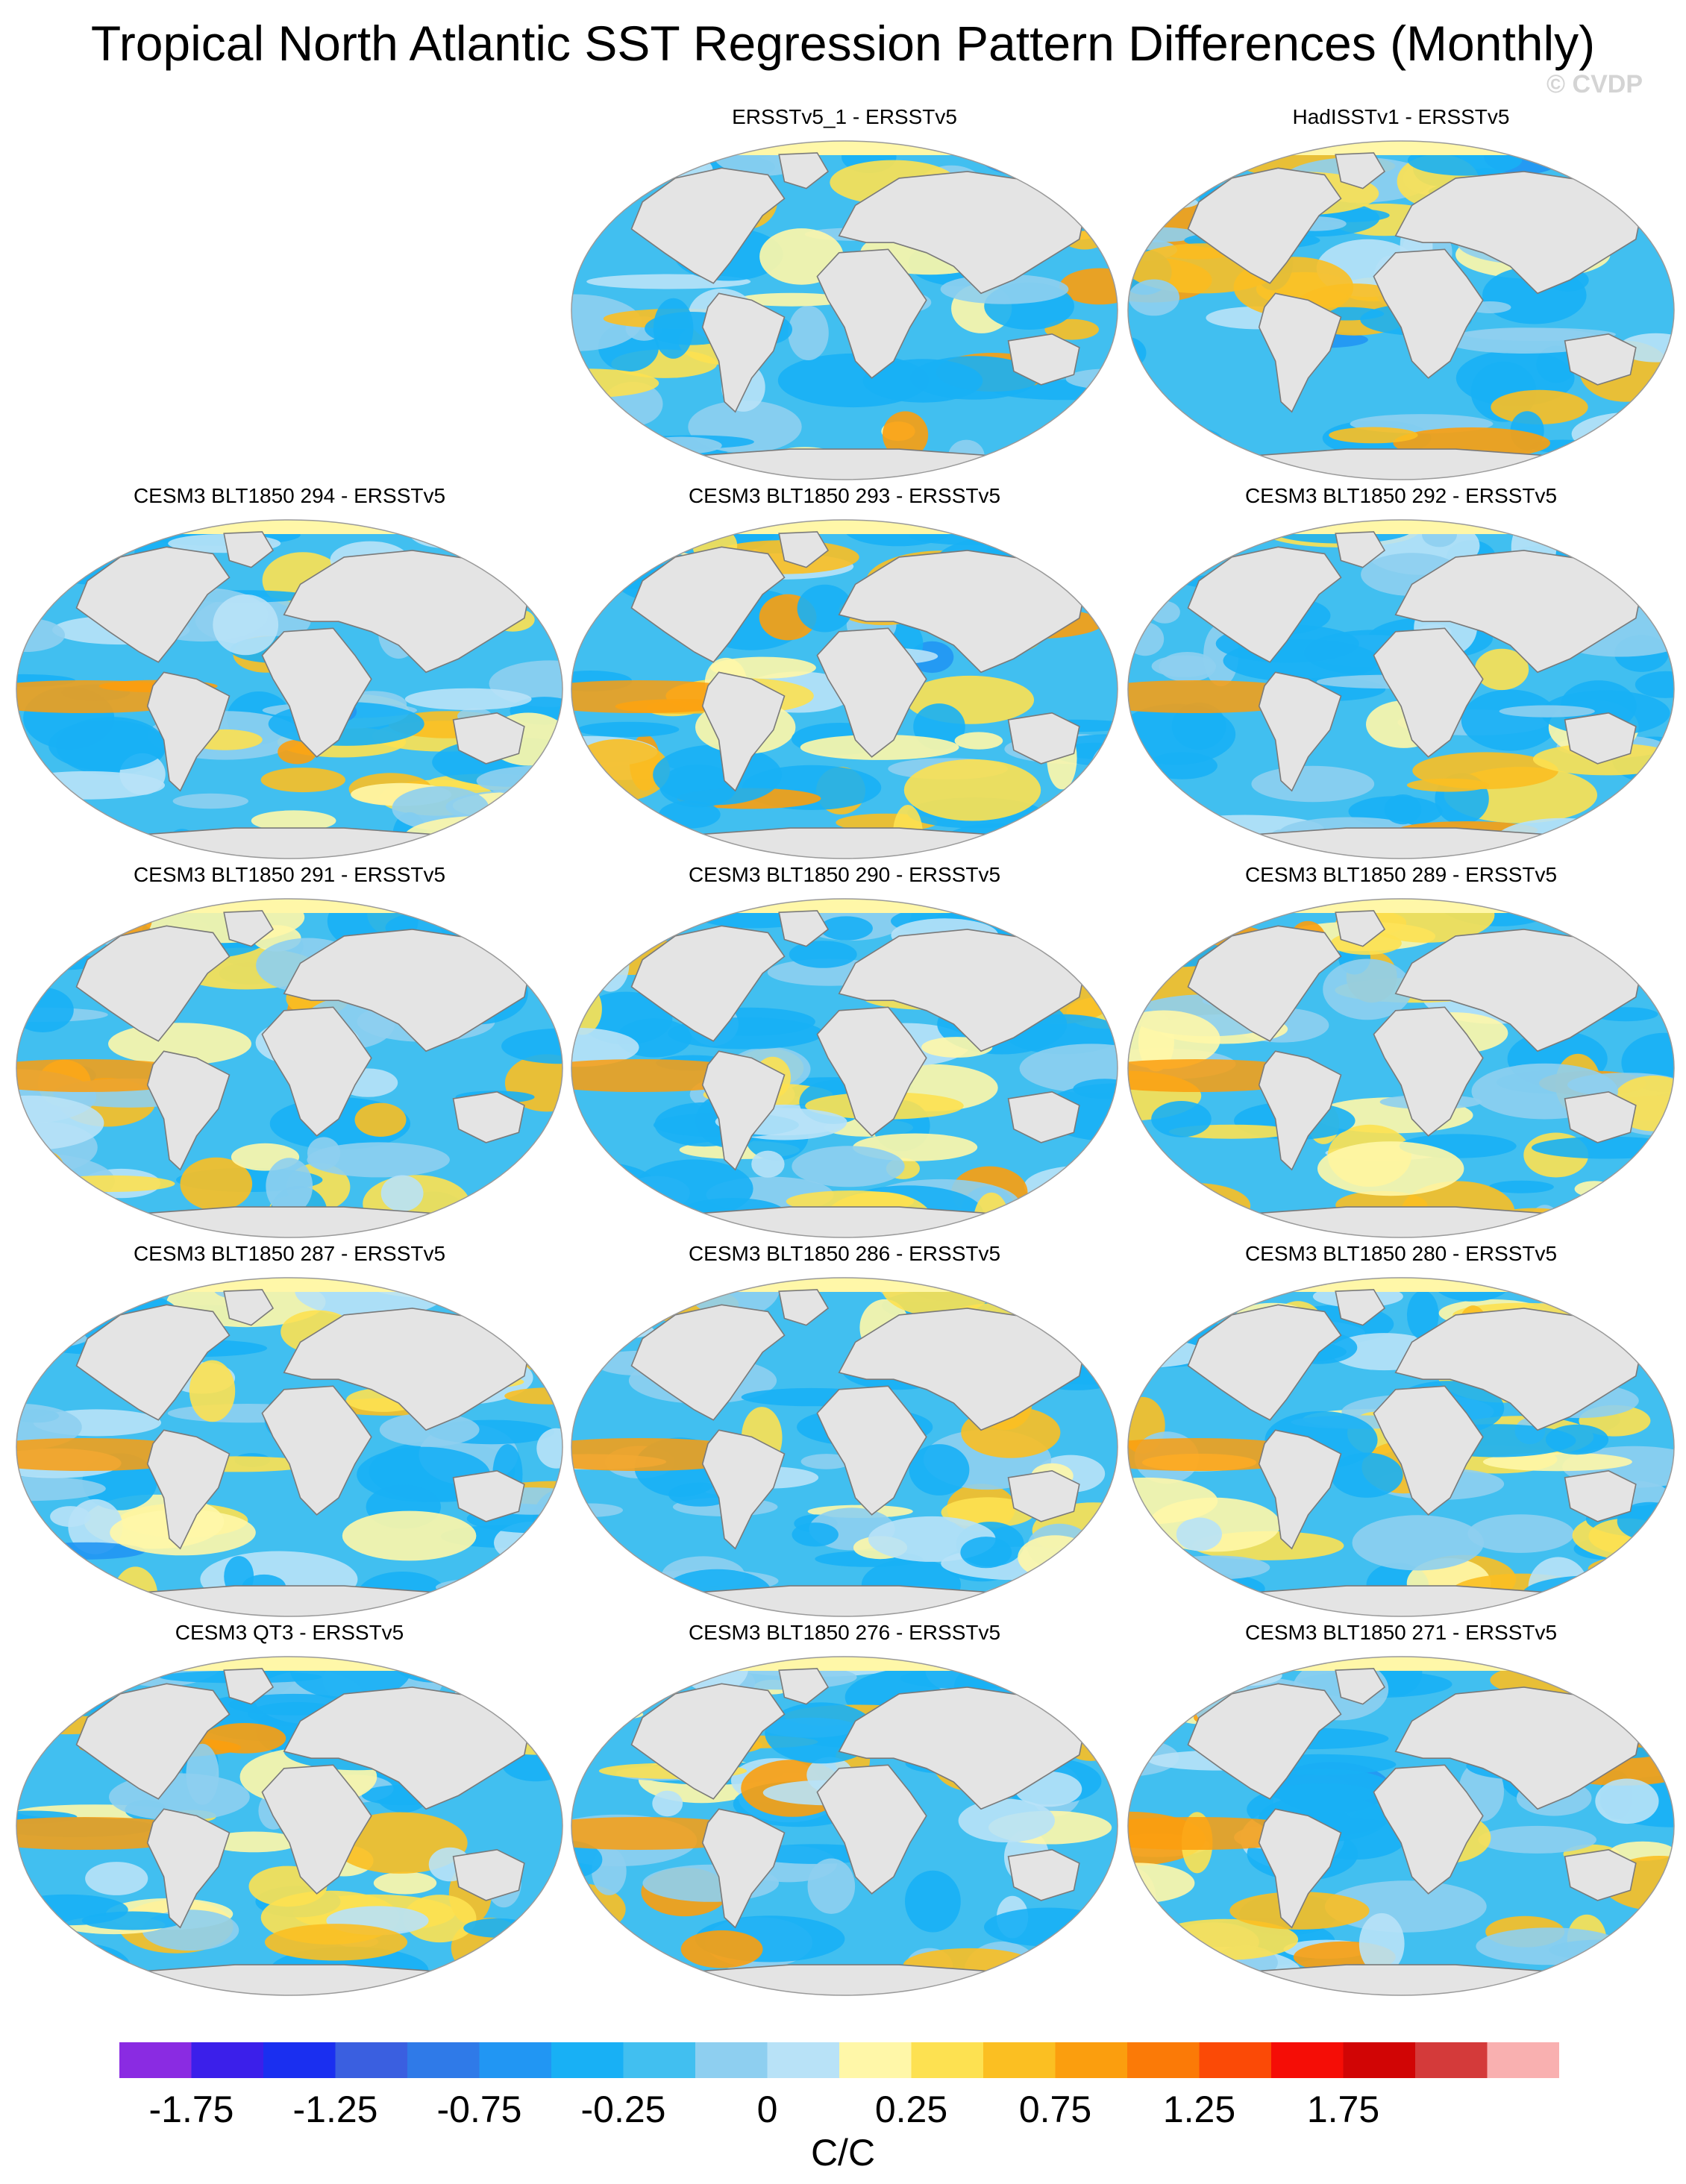 The height and width of the screenshot is (2184, 1686). What do you see at coordinates (289, 1253) in the screenshot?
I see `panel-title: CESM3 BLT1850 287 - ERSSTv5` at bounding box center [289, 1253].